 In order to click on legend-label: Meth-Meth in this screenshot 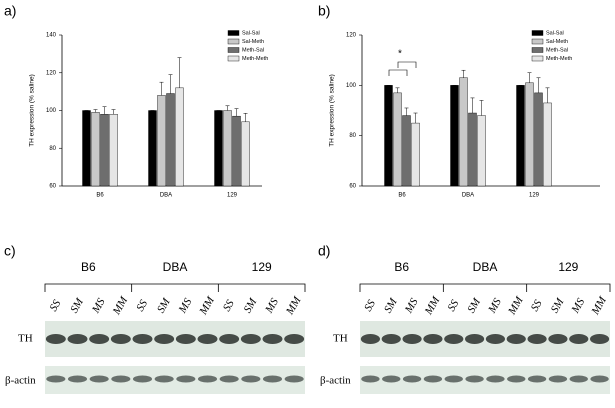, I will do `click(559, 59)`.